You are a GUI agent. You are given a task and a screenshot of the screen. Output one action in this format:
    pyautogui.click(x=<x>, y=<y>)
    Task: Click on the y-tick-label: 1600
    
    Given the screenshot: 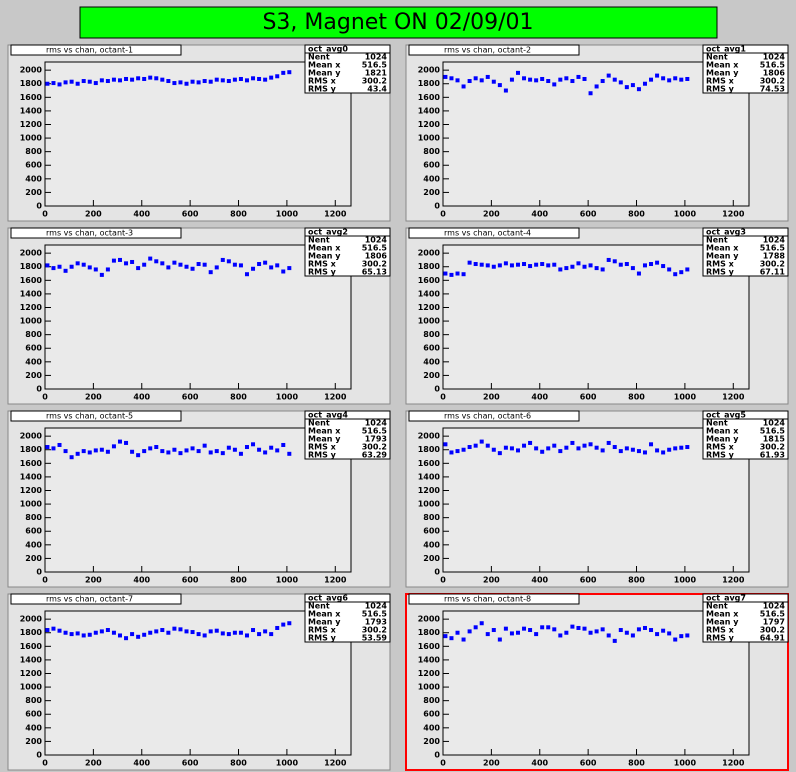 What is the action you would take?
    pyautogui.click(x=31, y=97)
    